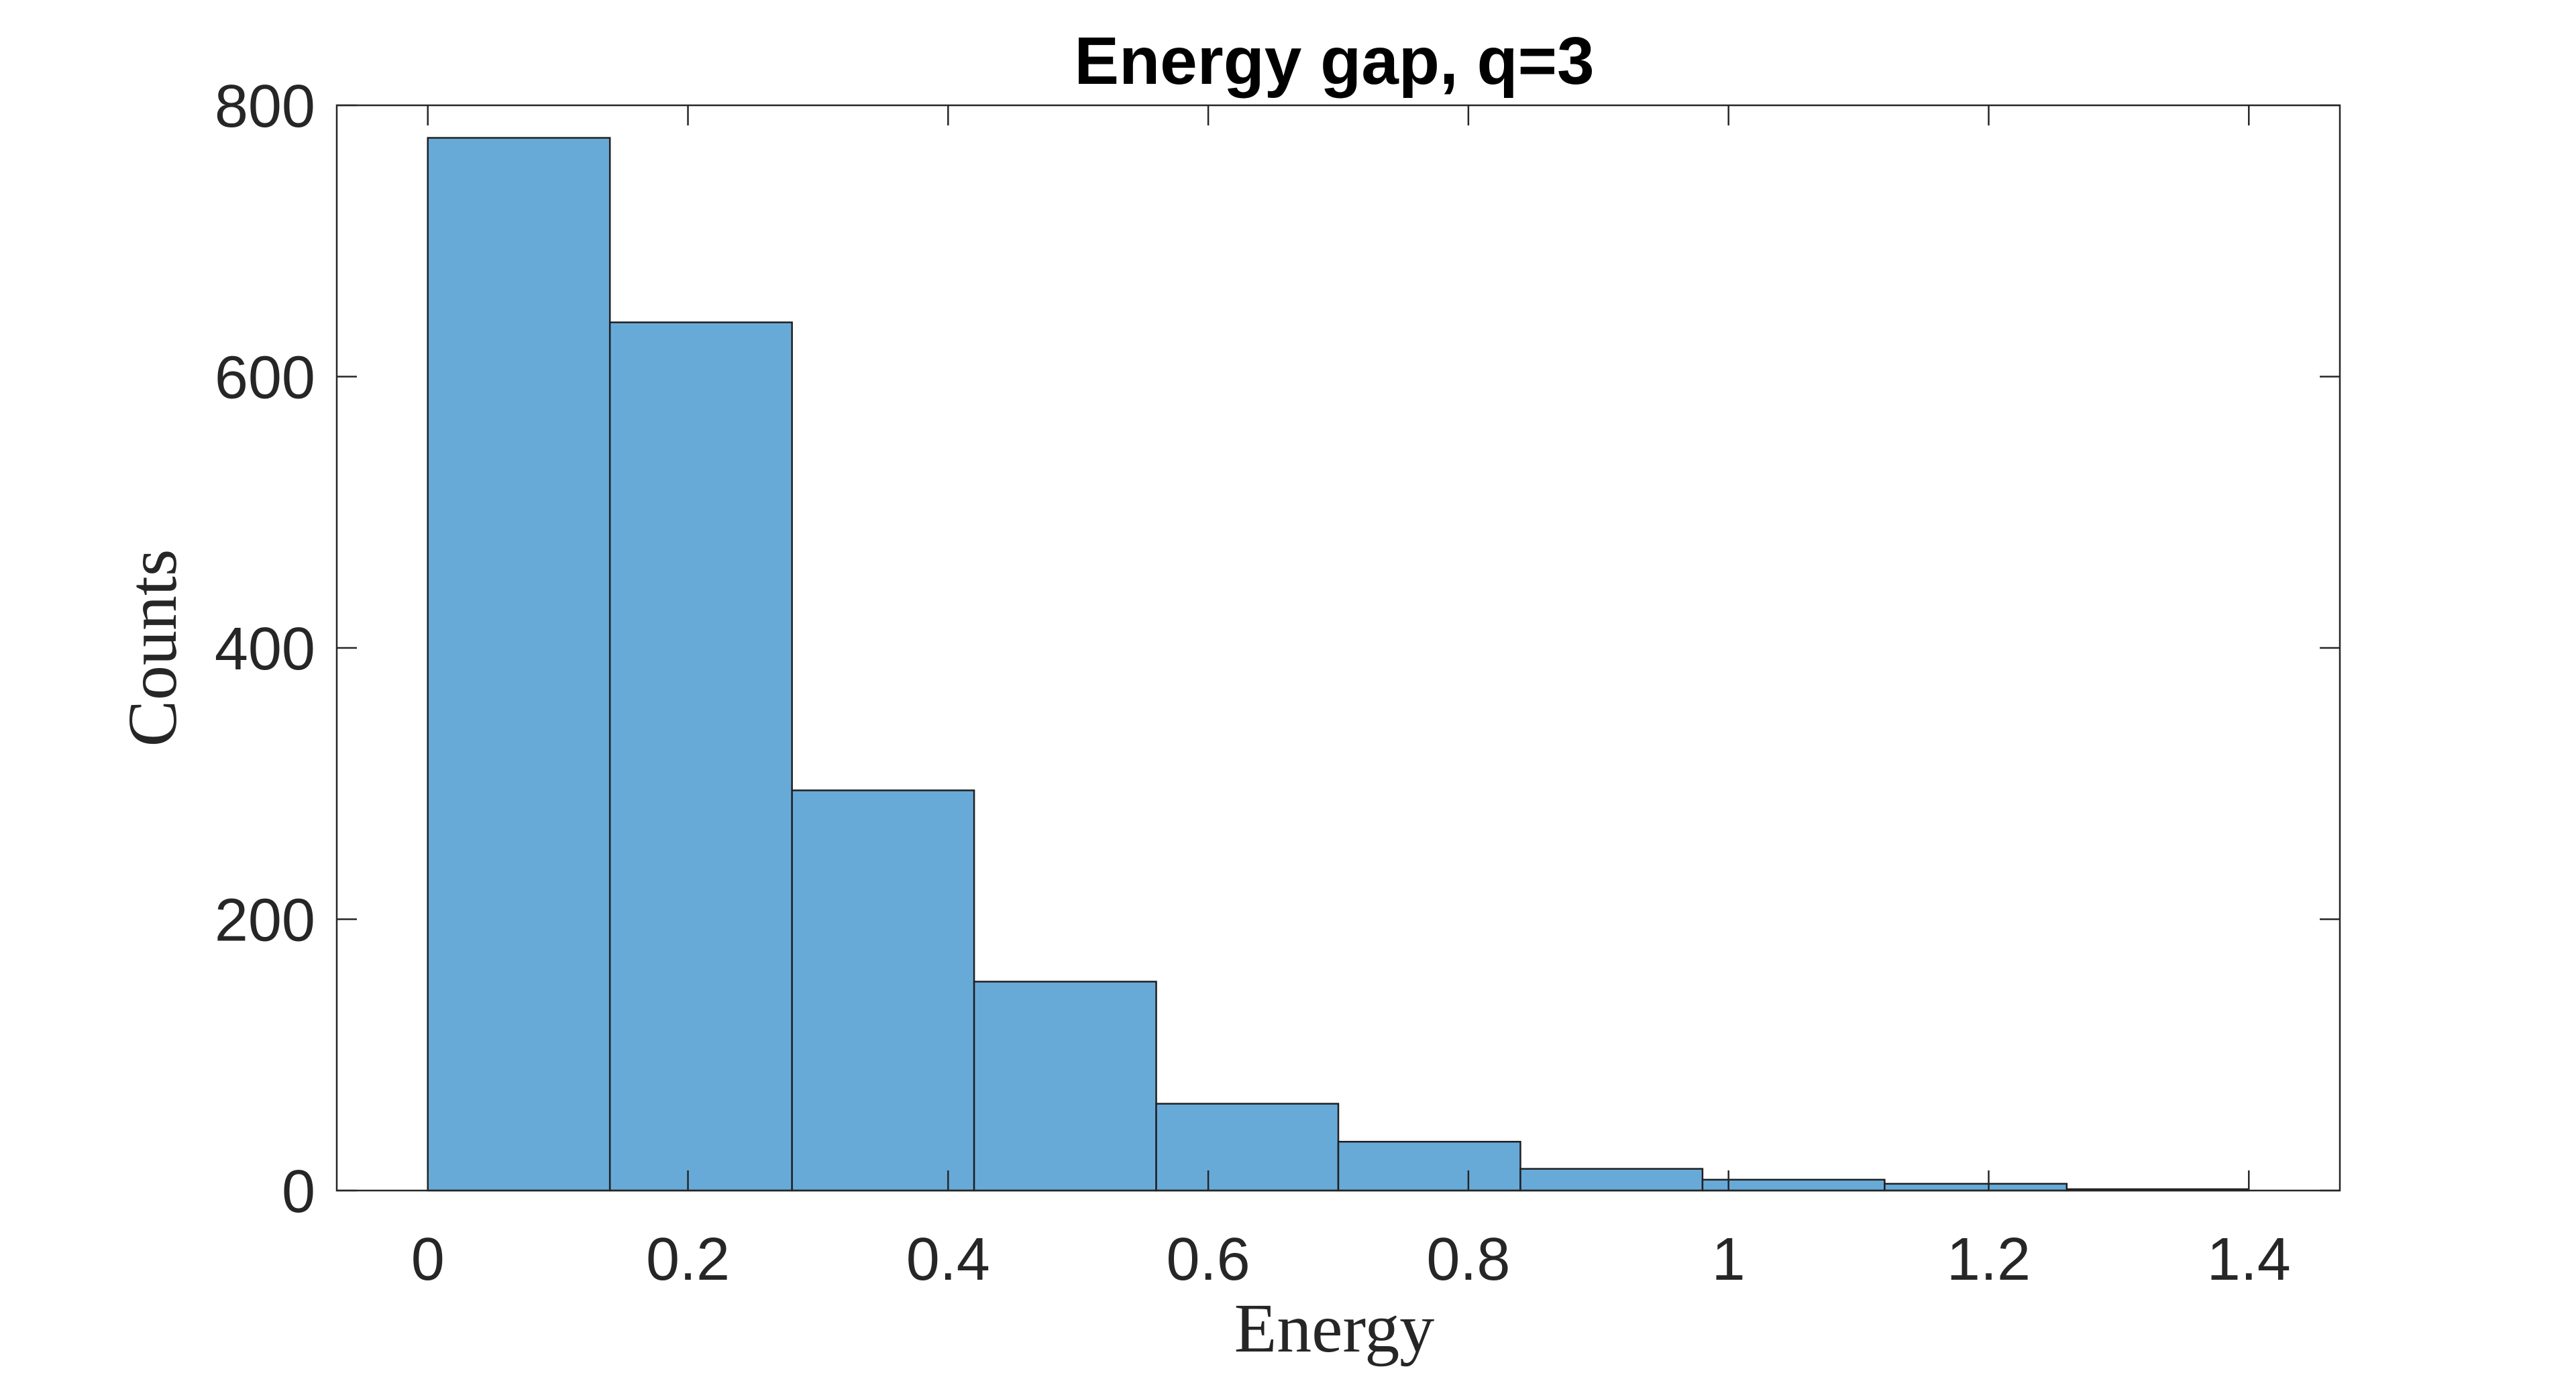 The height and width of the screenshot is (1377, 2576). Describe the element at coordinates (265, 920) in the screenshot. I see `y-tick-label: 200` at that location.